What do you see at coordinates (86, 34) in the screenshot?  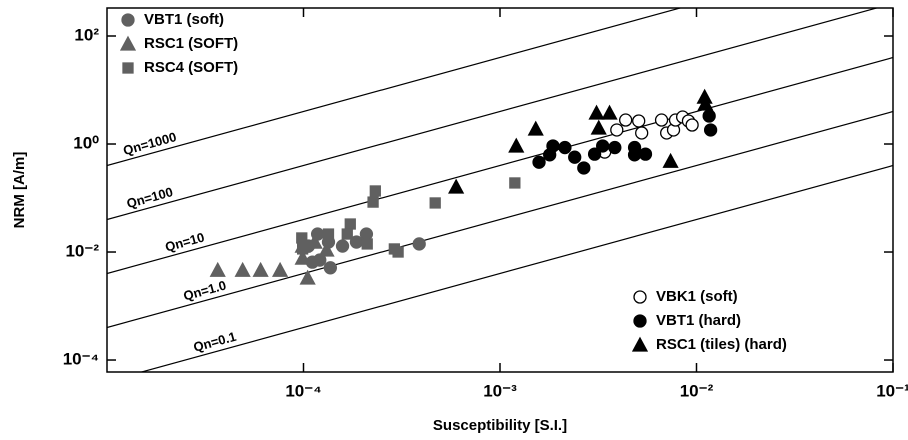 I see `y-tick-label: 10²` at bounding box center [86, 34].